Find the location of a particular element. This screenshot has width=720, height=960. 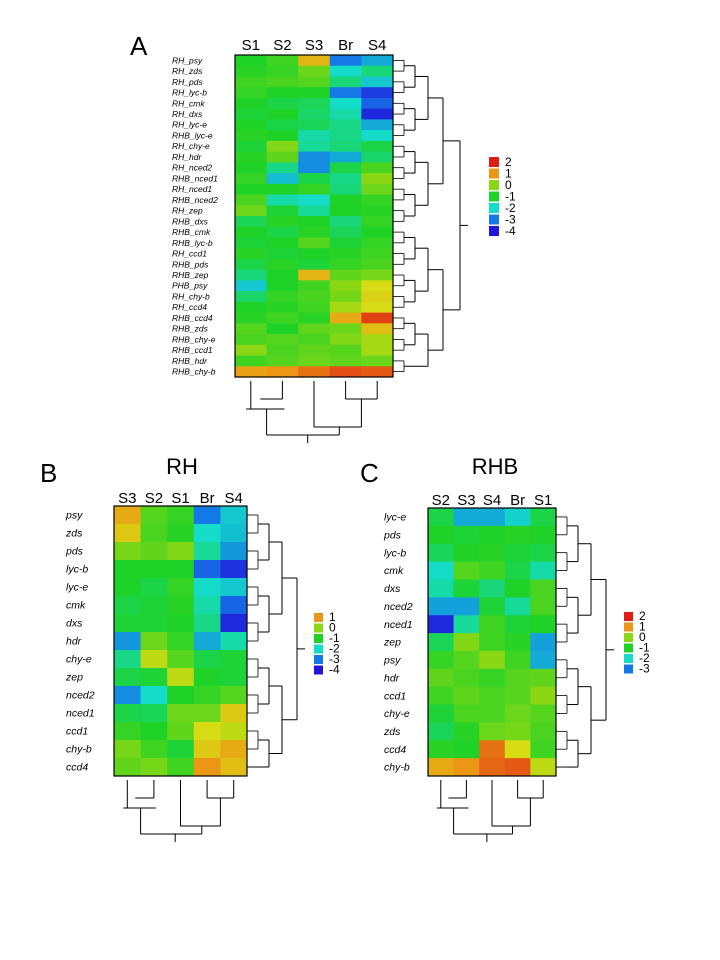

column-label: Br is located at coordinates (517, 500).